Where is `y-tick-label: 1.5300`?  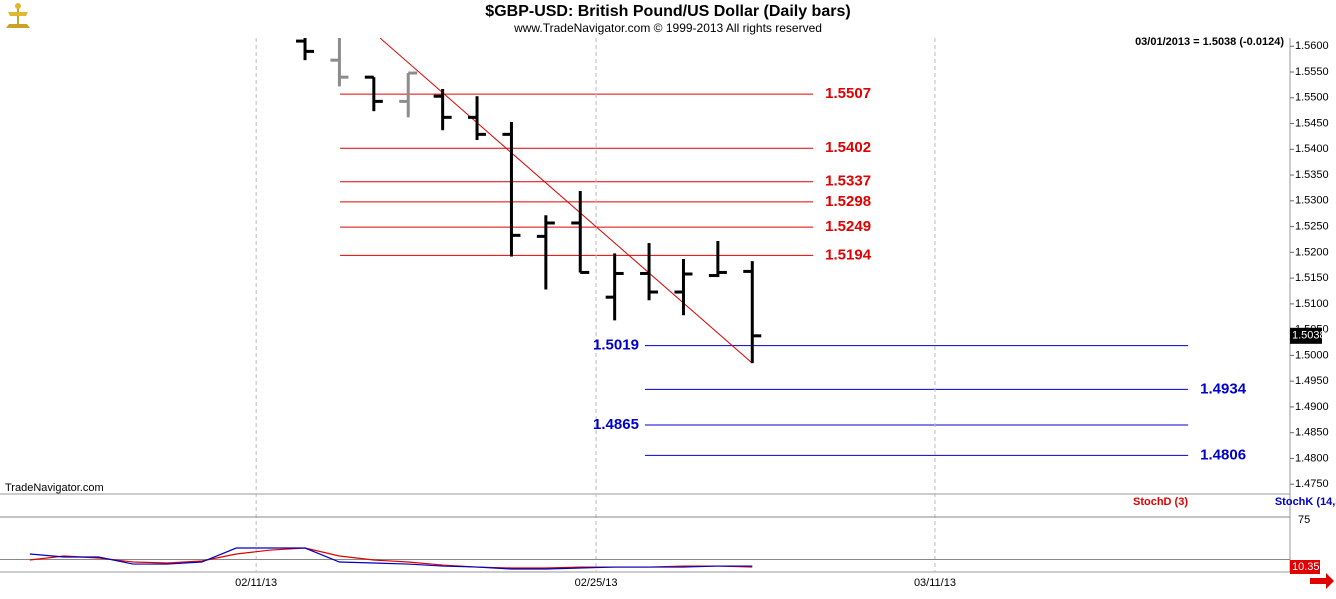 y-tick-label: 1.5300 is located at coordinates (1312, 201).